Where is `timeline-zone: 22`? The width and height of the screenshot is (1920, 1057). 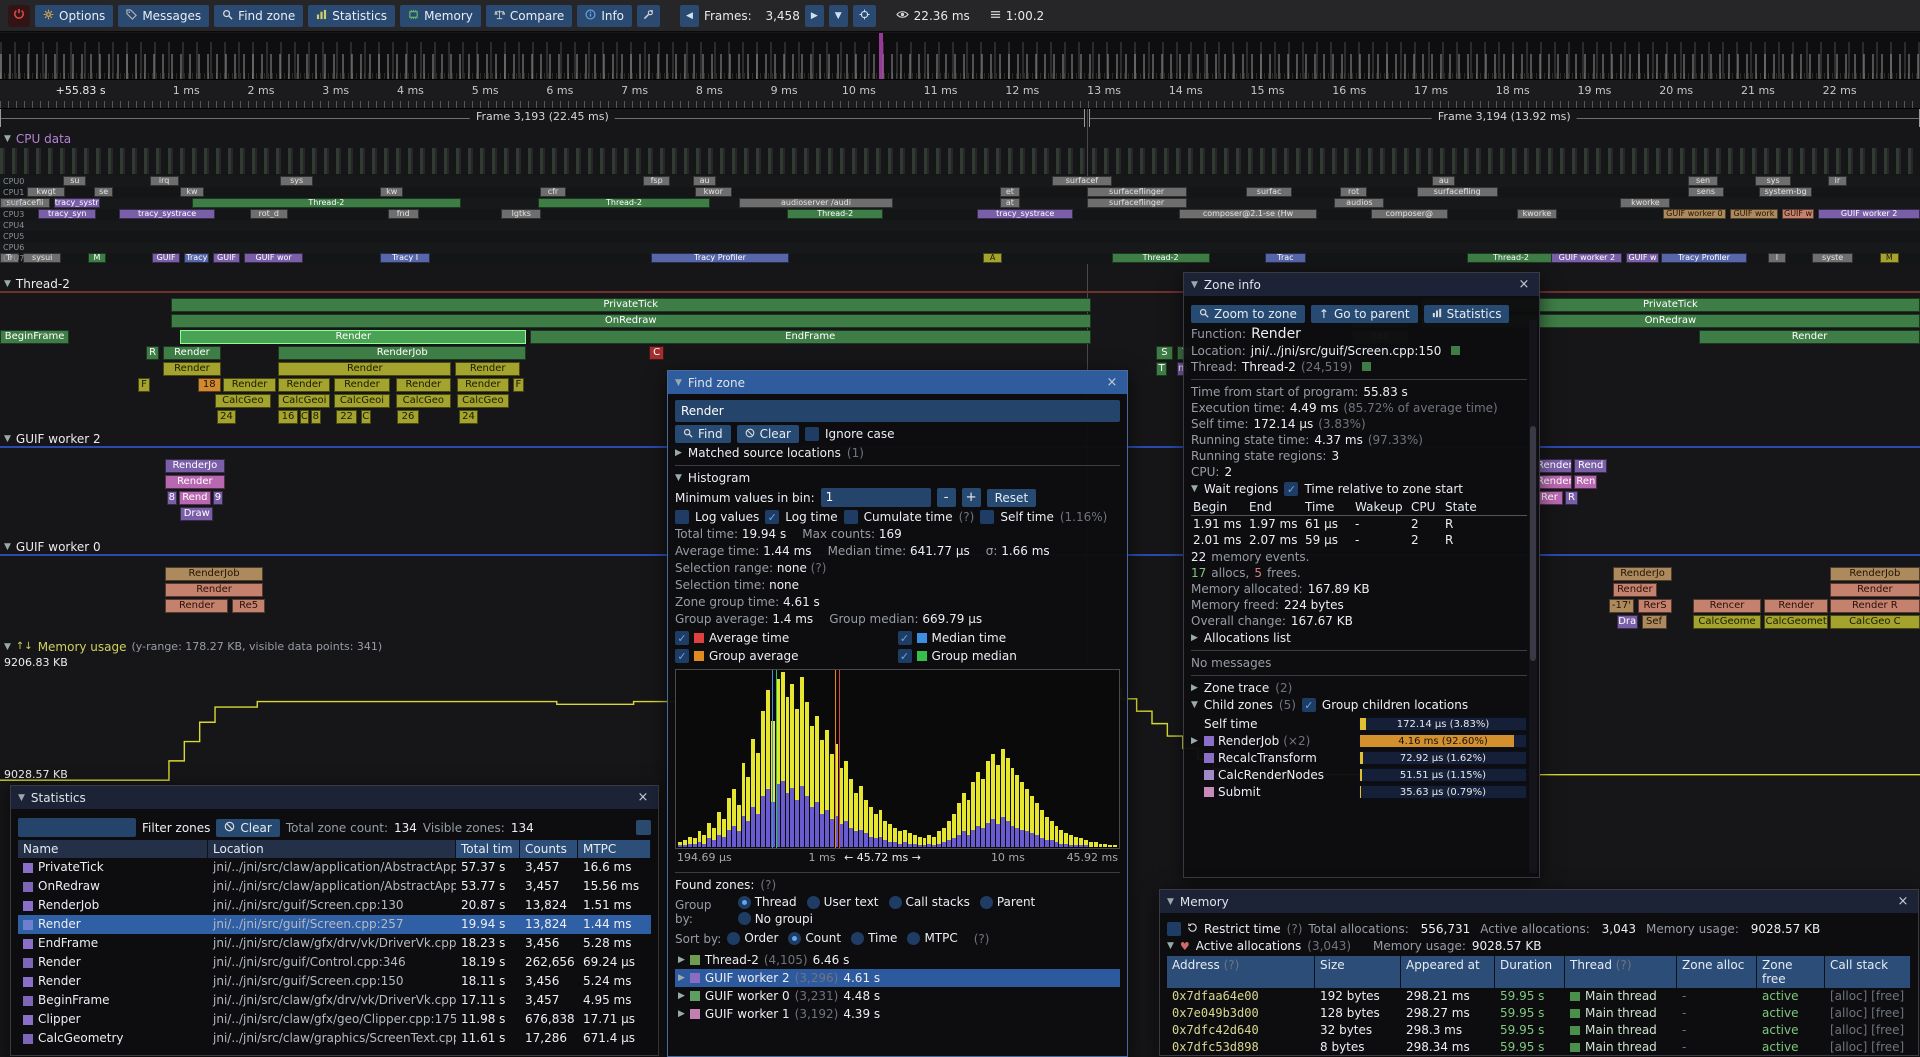
timeline-zone: 22 is located at coordinates (347, 417).